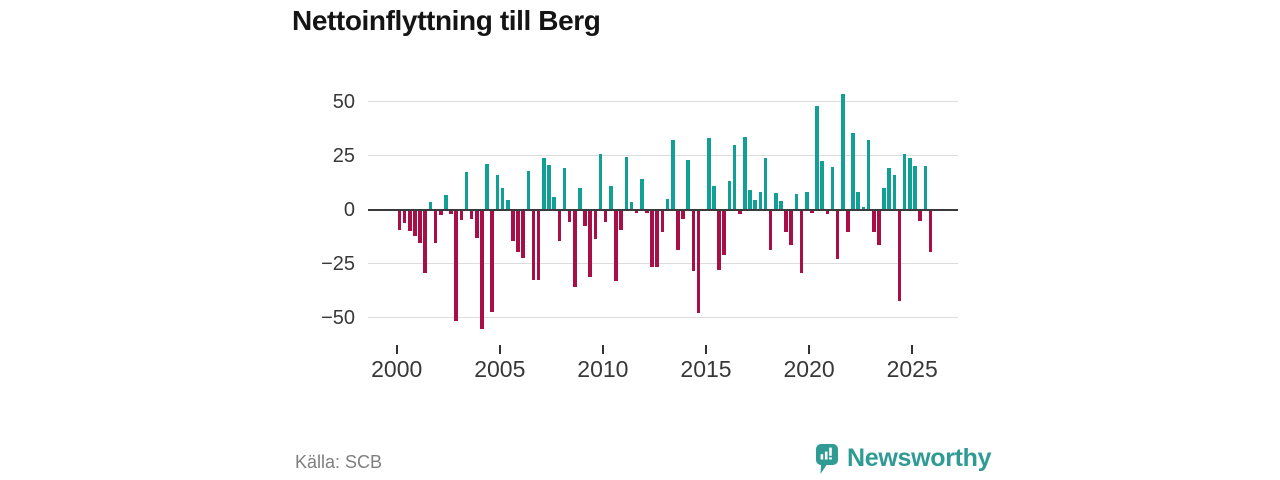  What do you see at coordinates (500, 369) in the screenshot?
I see `x-tick-label: 2005` at bounding box center [500, 369].